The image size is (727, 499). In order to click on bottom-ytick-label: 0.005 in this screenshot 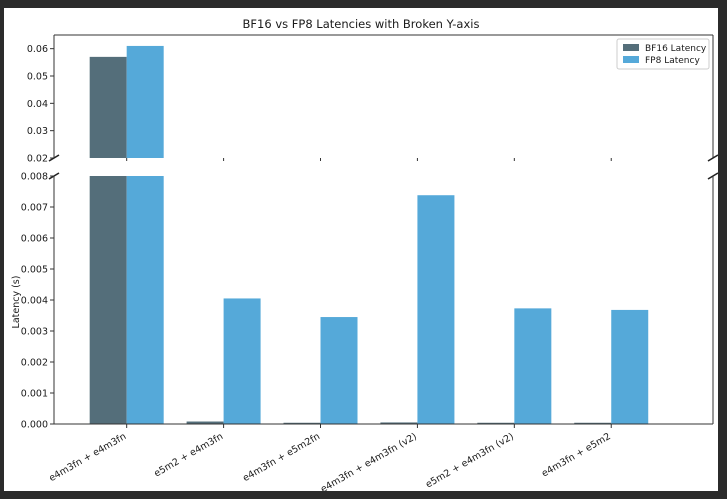, I will do `click(34, 270)`.